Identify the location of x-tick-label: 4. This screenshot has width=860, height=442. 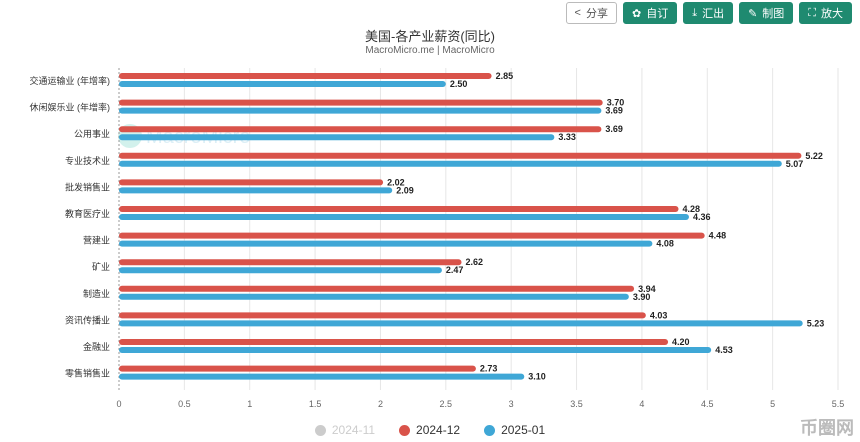
(641, 404).